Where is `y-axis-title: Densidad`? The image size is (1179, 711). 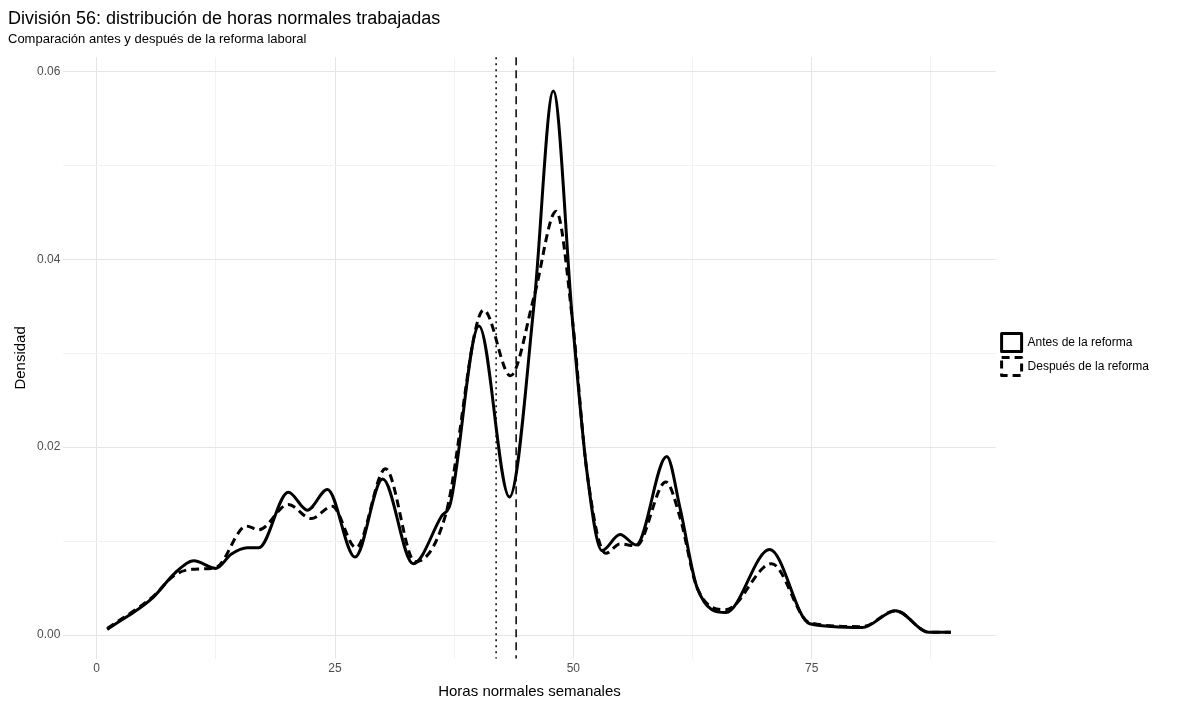
y-axis-title: Densidad is located at coordinates (20, 358).